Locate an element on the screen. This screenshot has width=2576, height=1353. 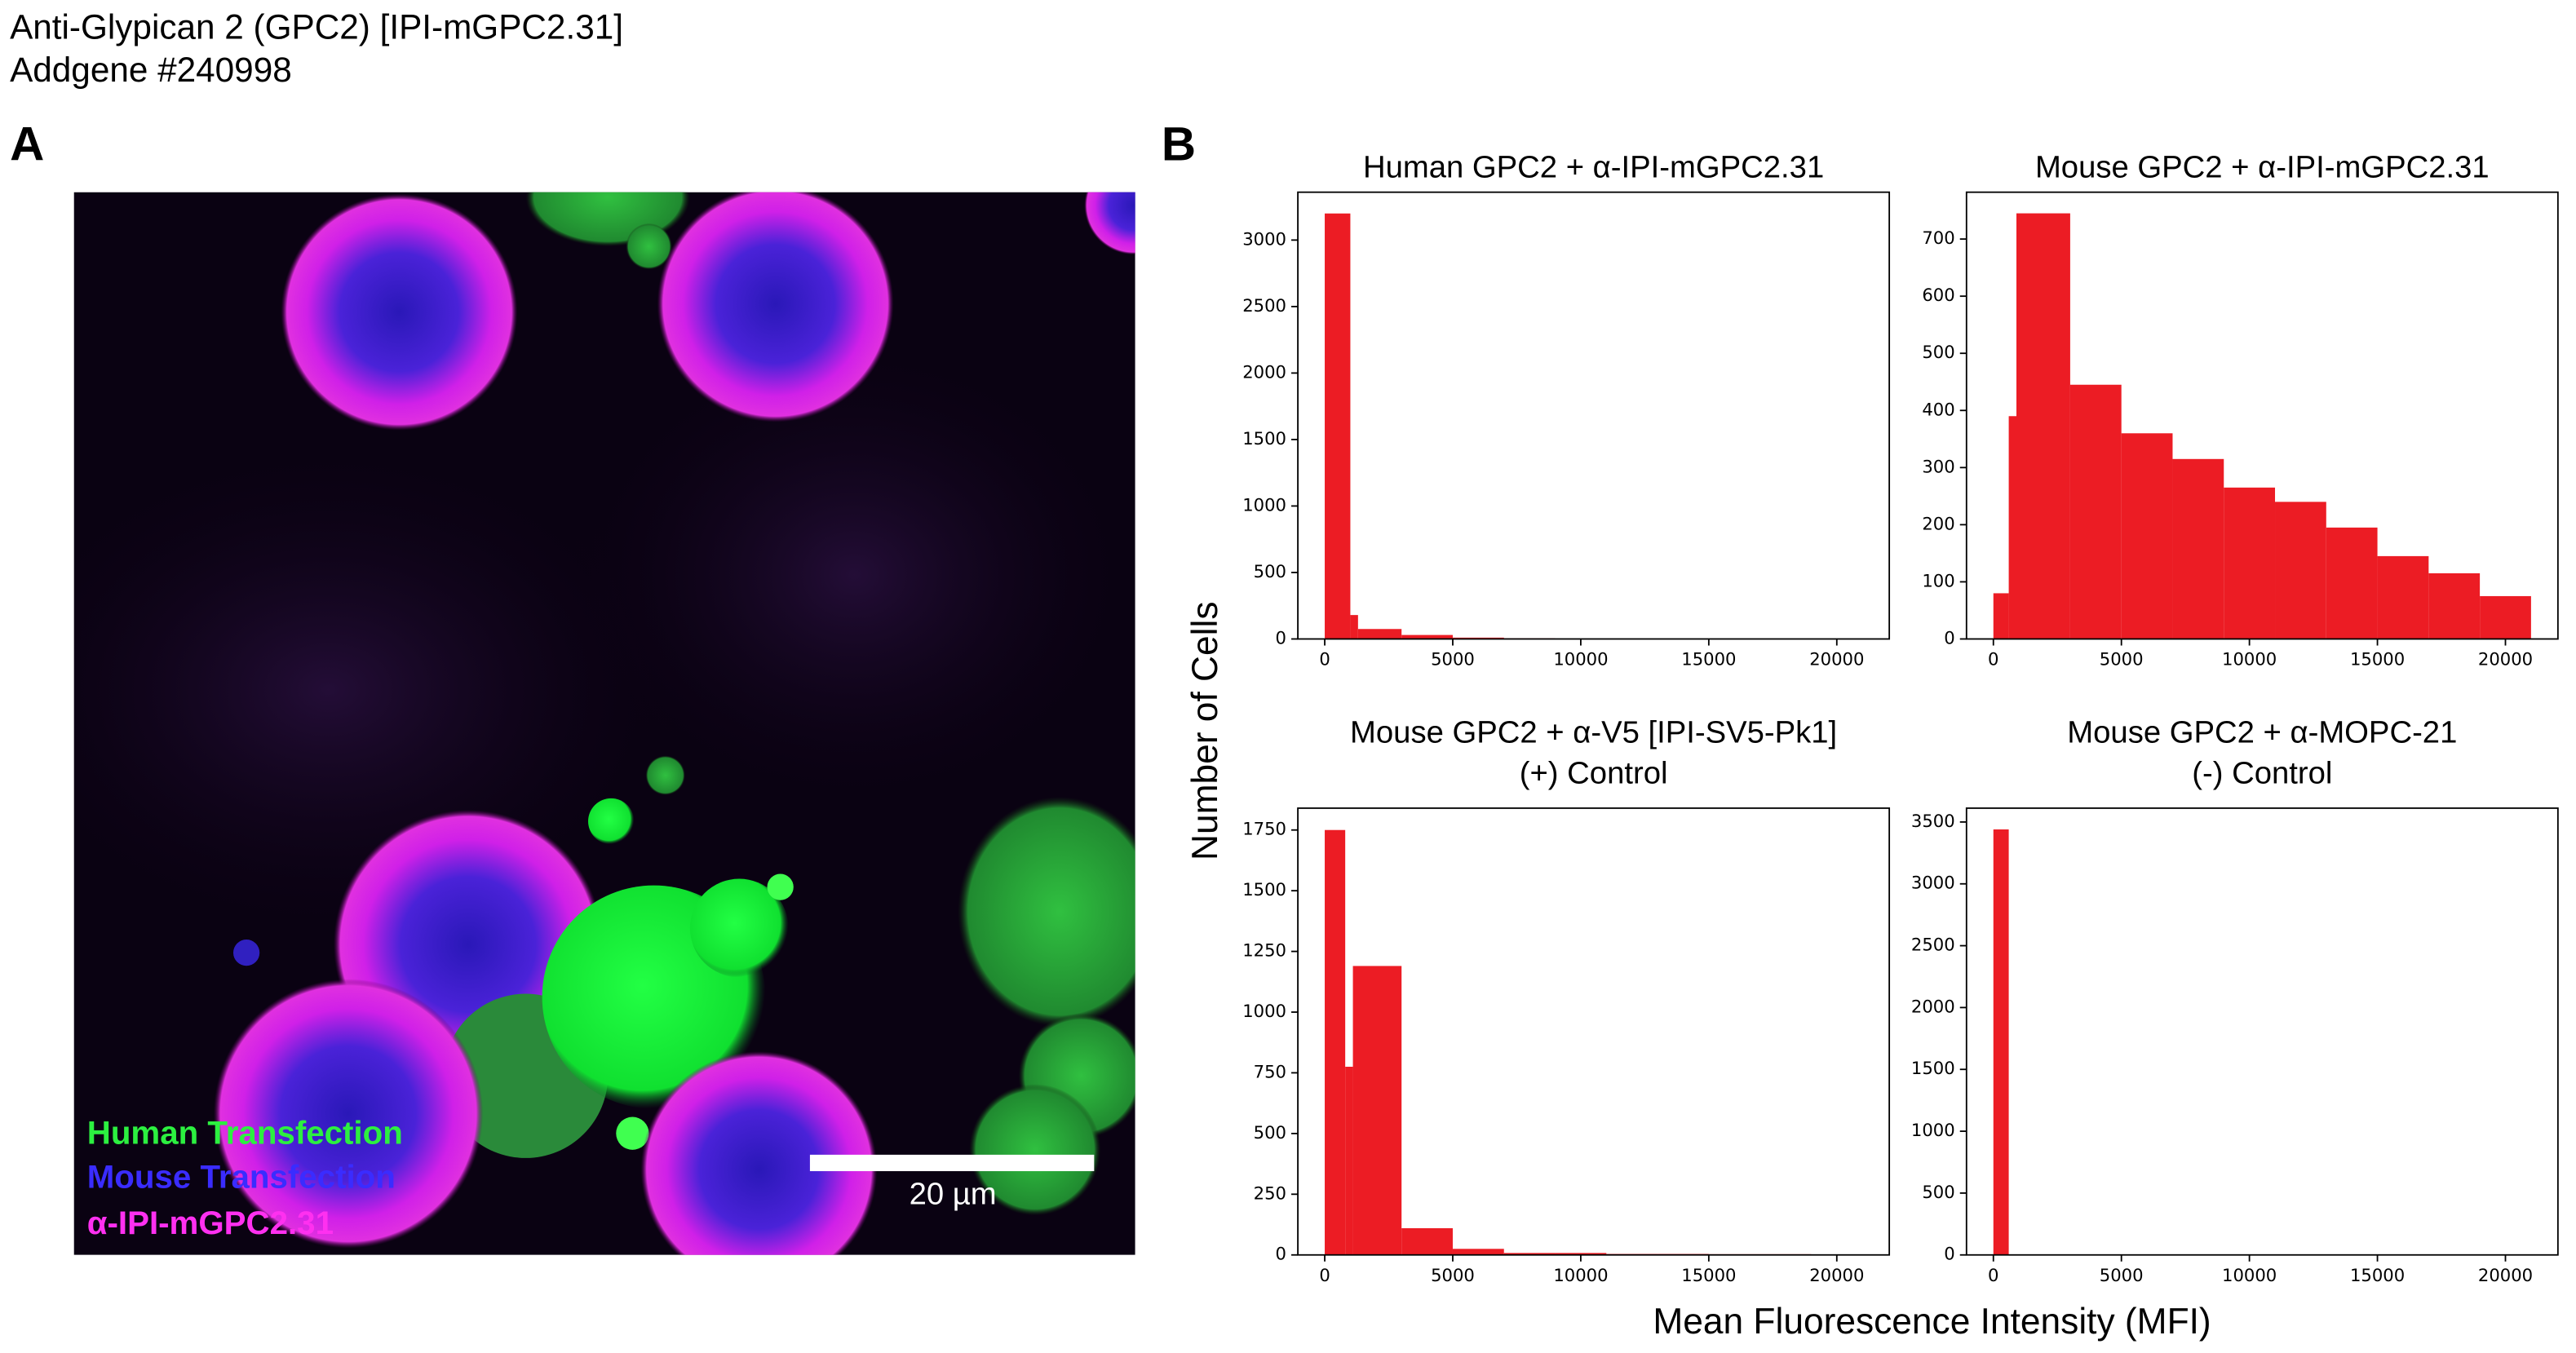
chart-title: Human GPC2 + α-IPI-mGPC2.31 is located at coordinates (1593, 167).